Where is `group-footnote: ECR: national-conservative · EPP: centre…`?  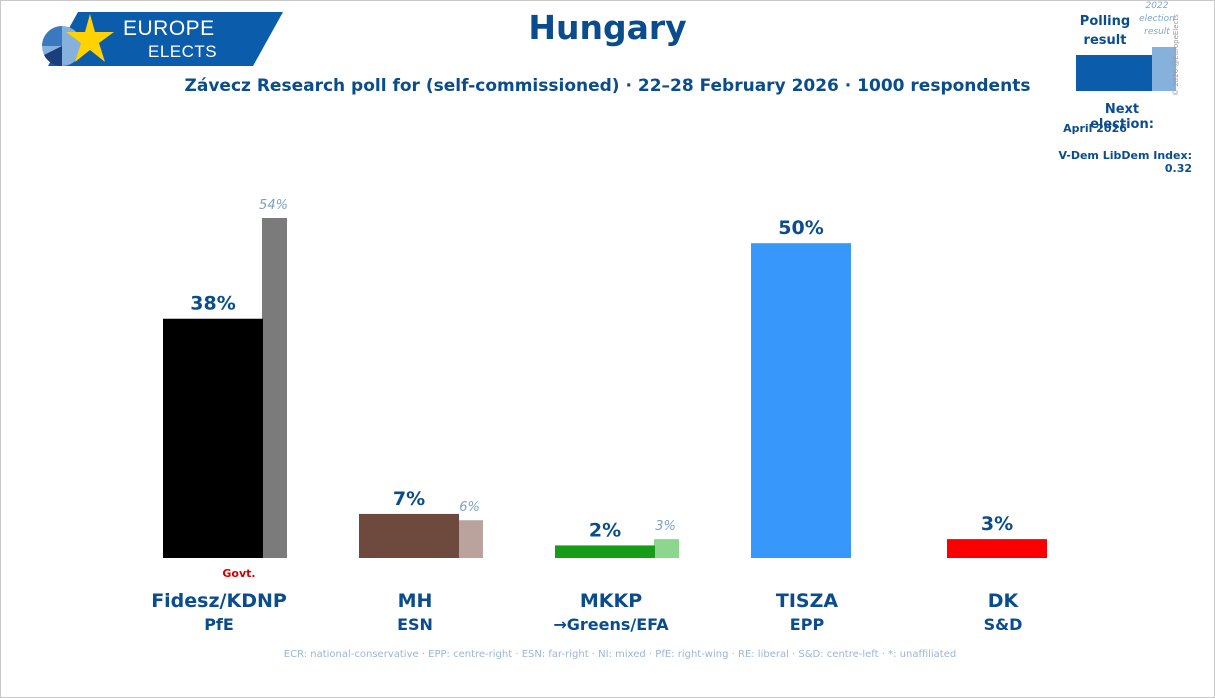 group-footnote: ECR: national-conservative · EPP: centre… is located at coordinates (620, 654).